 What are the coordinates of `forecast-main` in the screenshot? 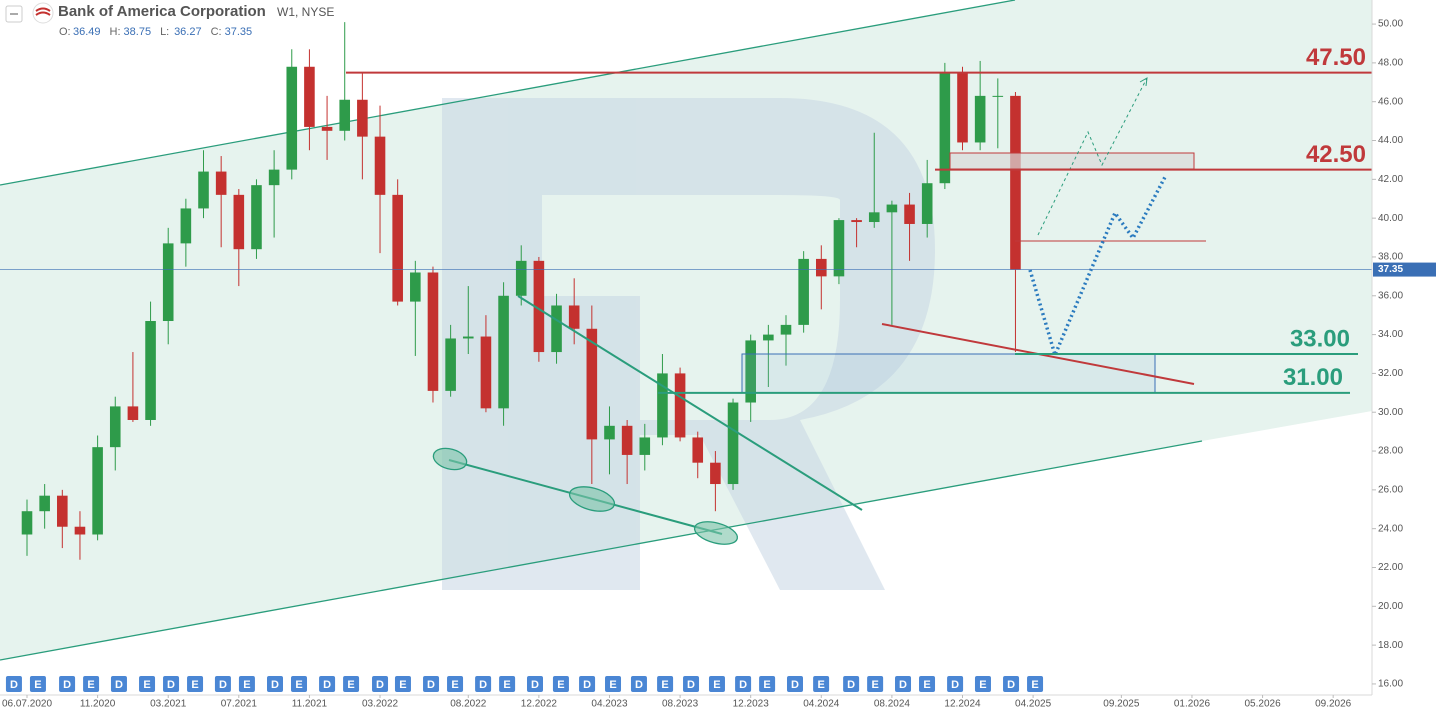 It's located at (1097, 268).